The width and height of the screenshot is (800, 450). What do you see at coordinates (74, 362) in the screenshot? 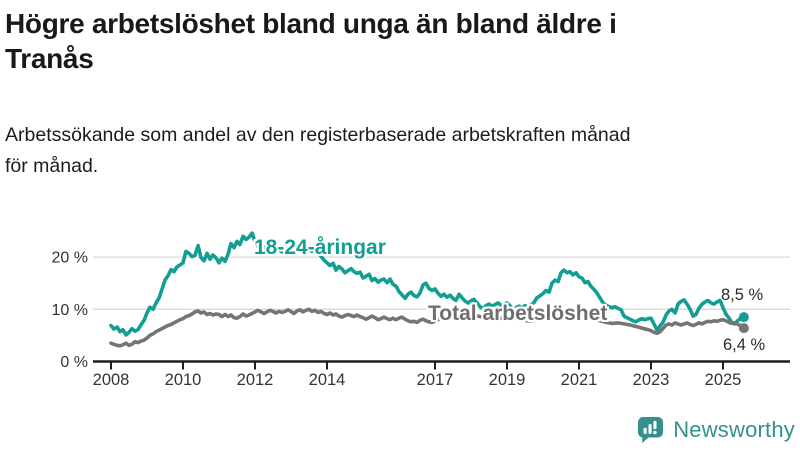
I see `y-tick-label: 0 %` at bounding box center [74, 362].